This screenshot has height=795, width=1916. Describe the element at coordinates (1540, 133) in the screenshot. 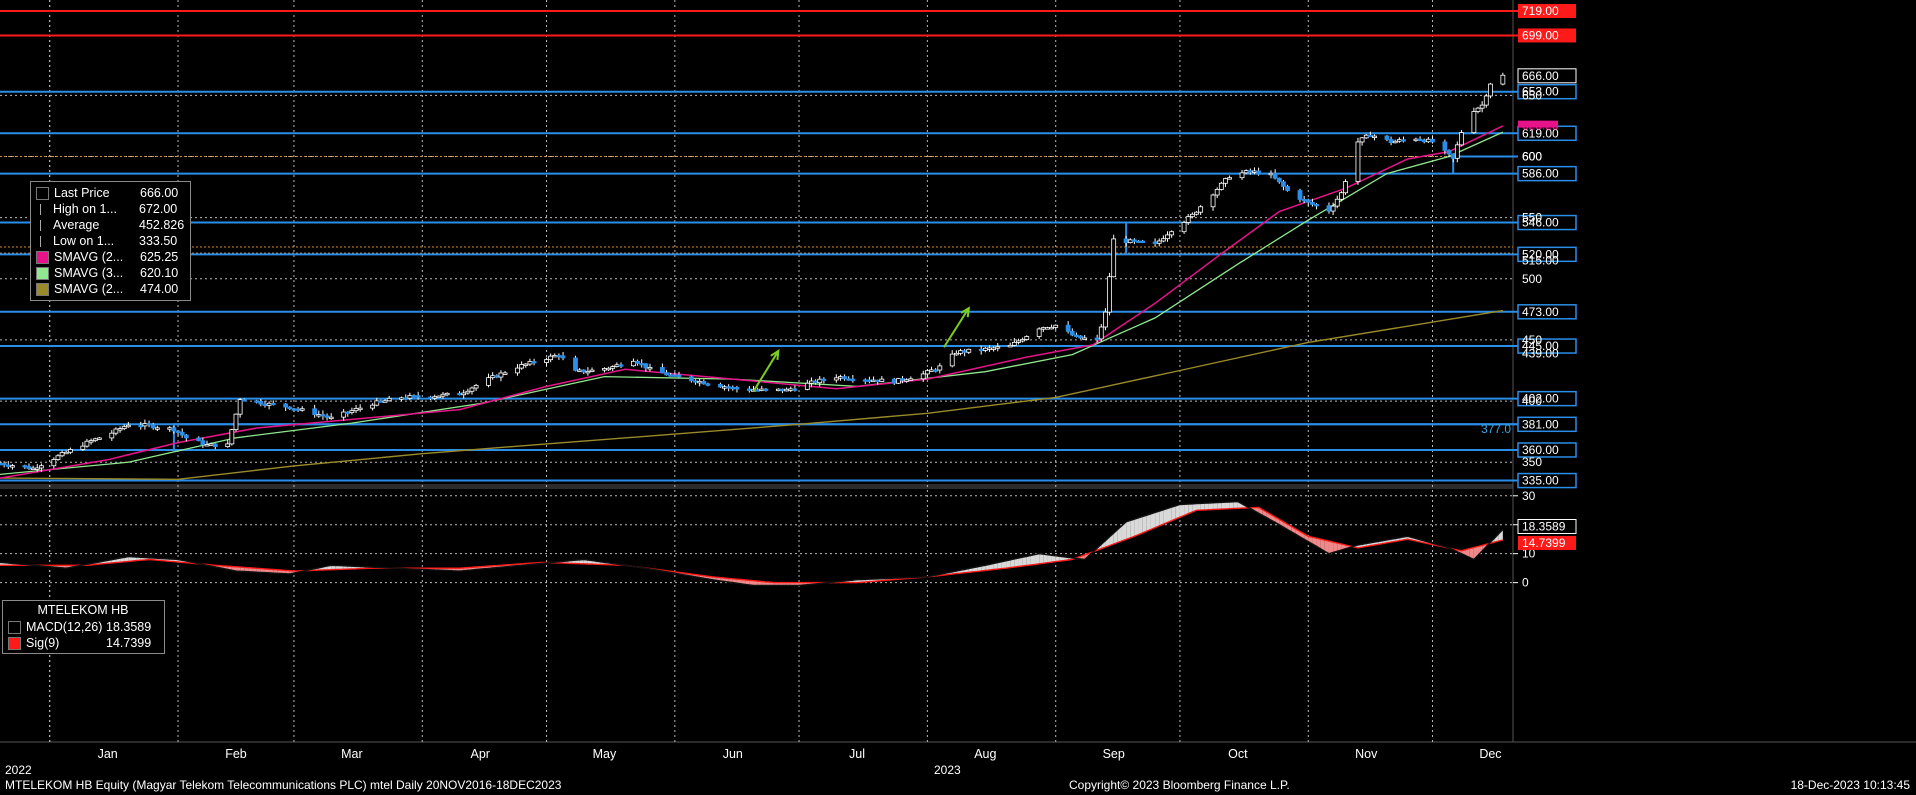

I see `level-label: 619.00` at that location.